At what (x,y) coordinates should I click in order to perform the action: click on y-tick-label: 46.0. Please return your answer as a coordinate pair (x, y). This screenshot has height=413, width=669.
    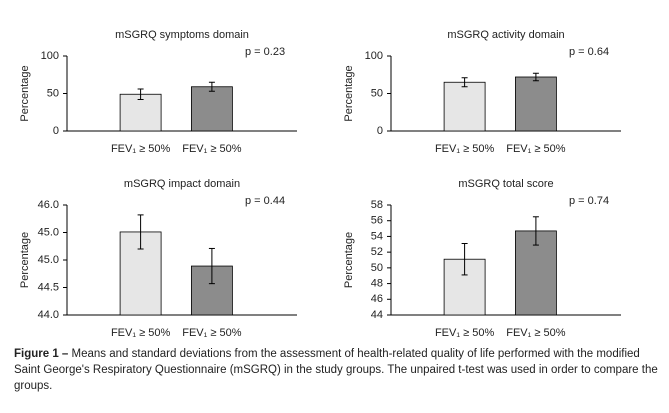
    Looking at the image, I should click on (48, 205).